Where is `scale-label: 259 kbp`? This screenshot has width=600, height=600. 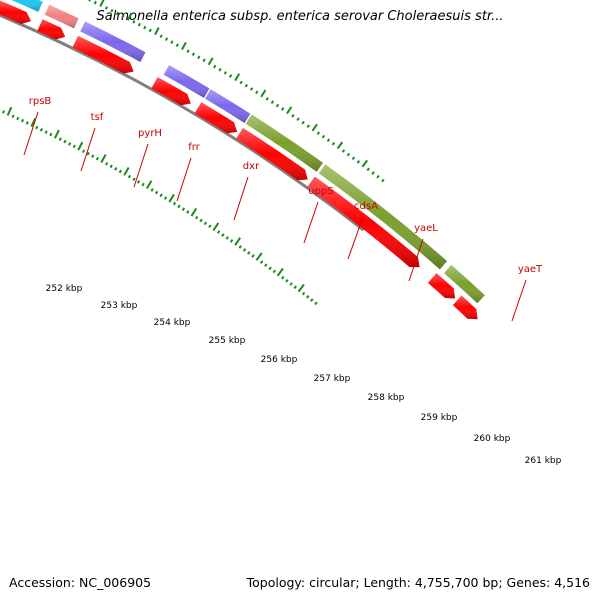 scale-label: 259 kbp is located at coordinates (439, 418).